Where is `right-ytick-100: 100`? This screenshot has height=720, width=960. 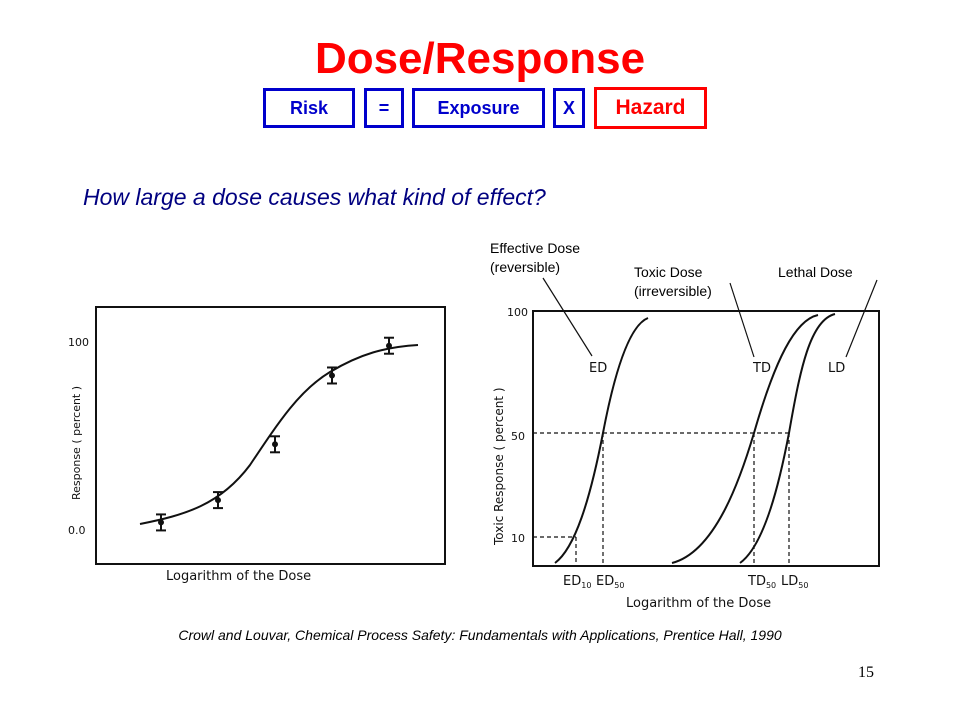 right-ytick-100: 100 is located at coordinates (517, 312).